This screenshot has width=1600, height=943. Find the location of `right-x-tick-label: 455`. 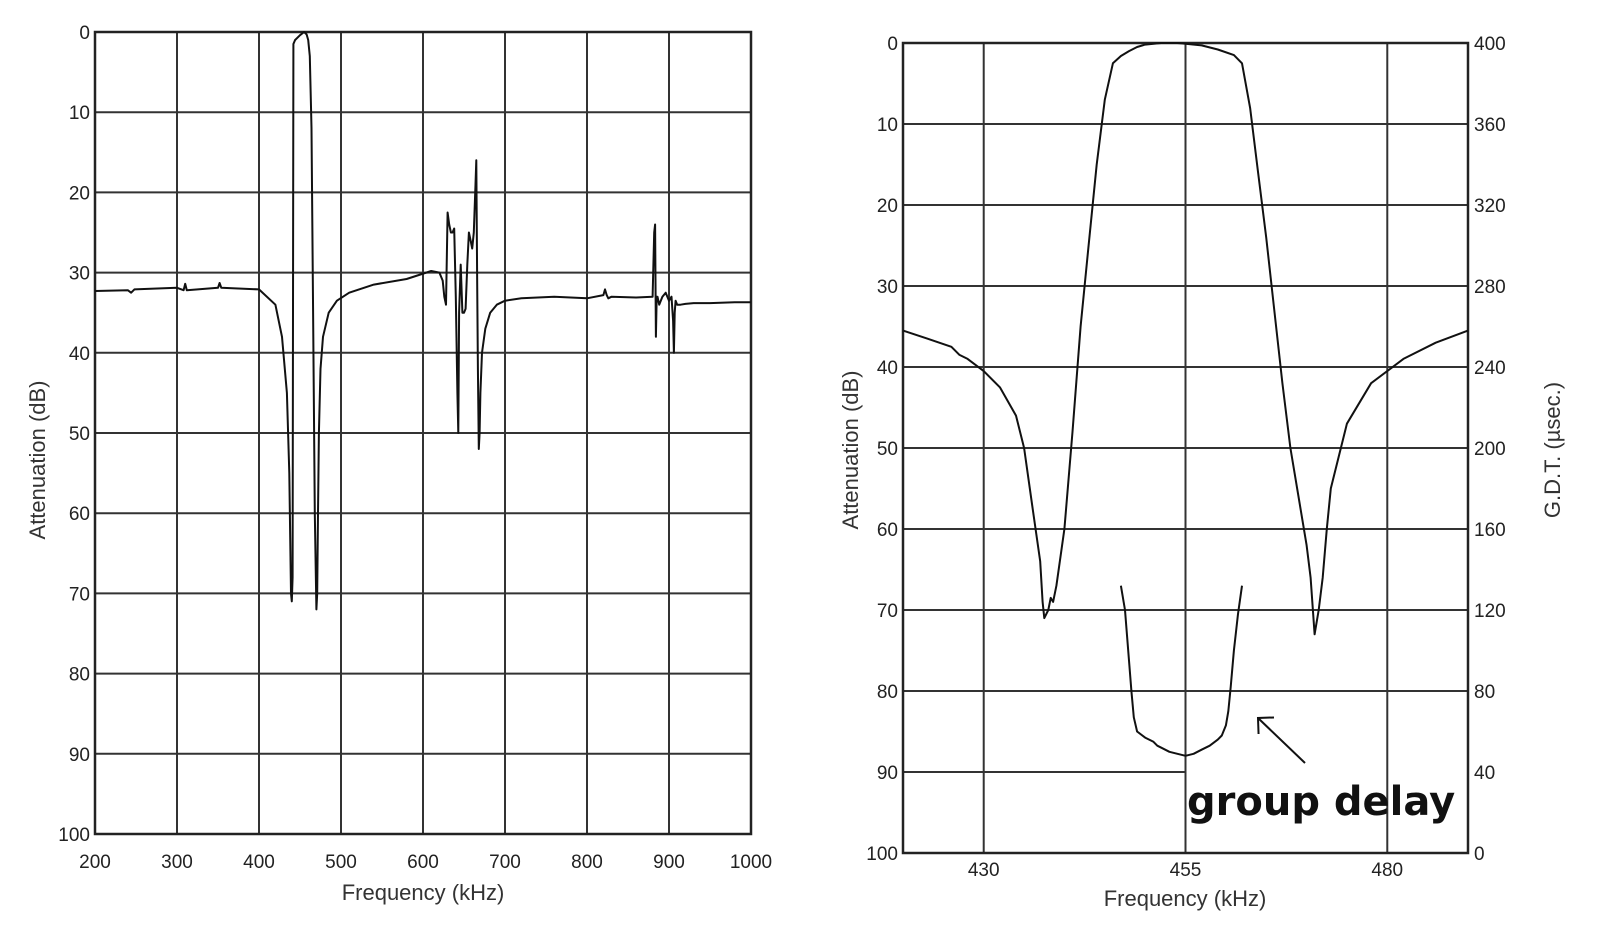

right-x-tick-label: 455 is located at coordinates (1186, 870).